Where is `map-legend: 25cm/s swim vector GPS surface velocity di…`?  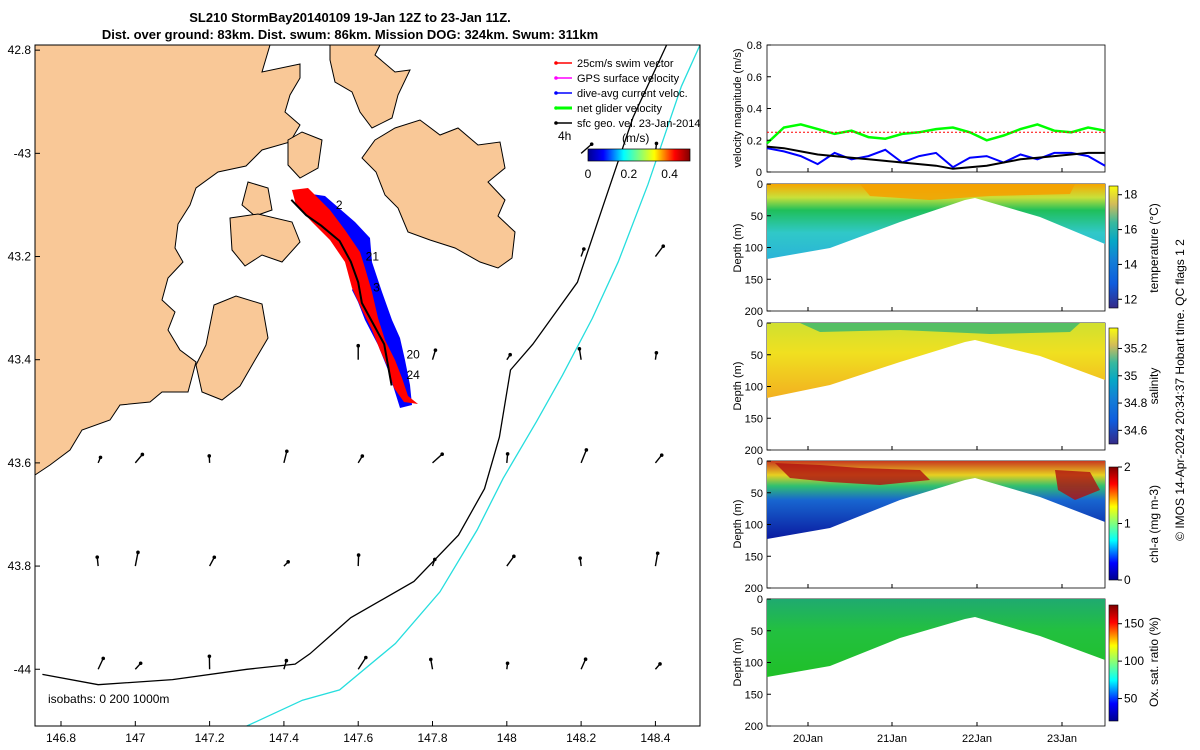 map-legend: 25cm/s swim vector GPS surface velocity di… is located at coordinates (627, 119).